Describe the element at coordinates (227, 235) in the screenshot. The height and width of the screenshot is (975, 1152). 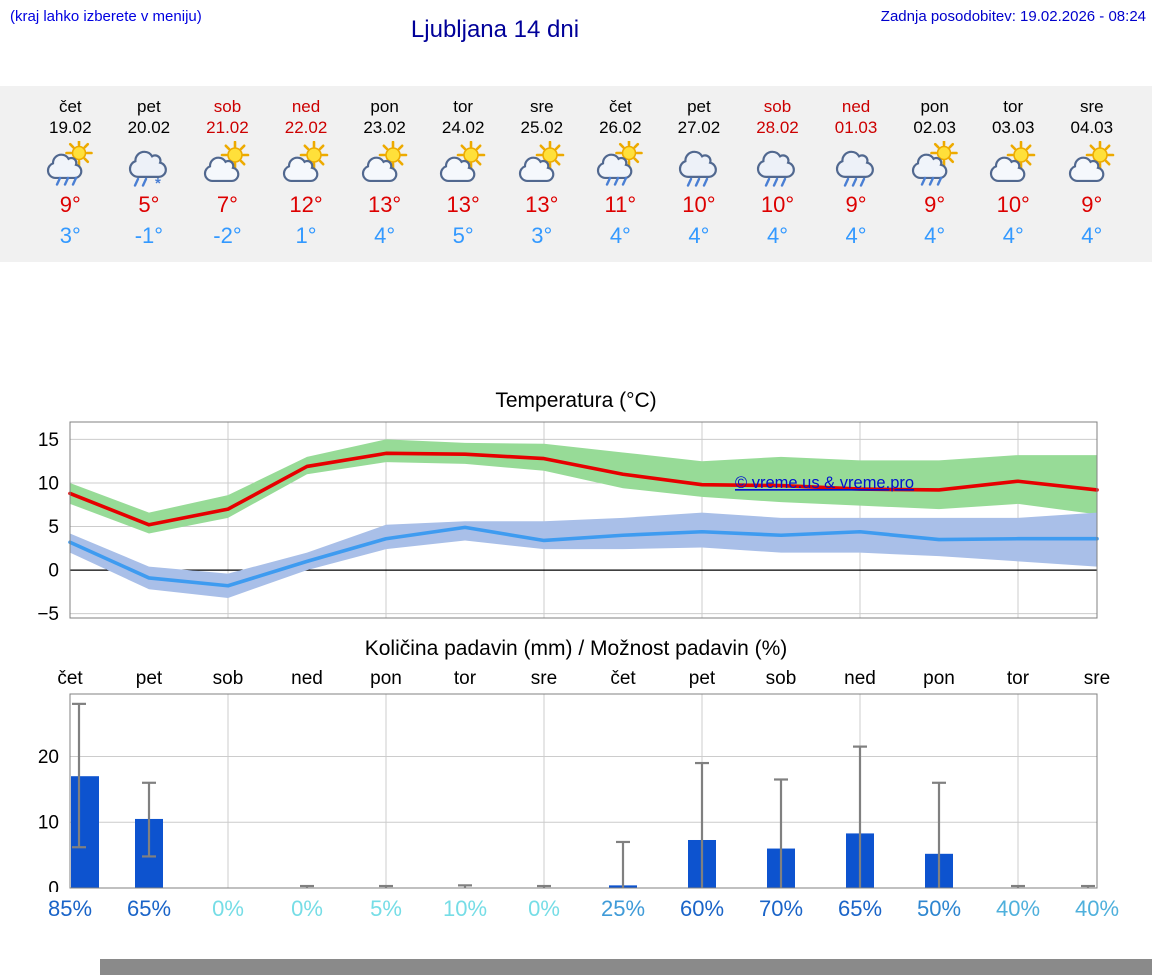
I see `low-temp: -2°` at that location.